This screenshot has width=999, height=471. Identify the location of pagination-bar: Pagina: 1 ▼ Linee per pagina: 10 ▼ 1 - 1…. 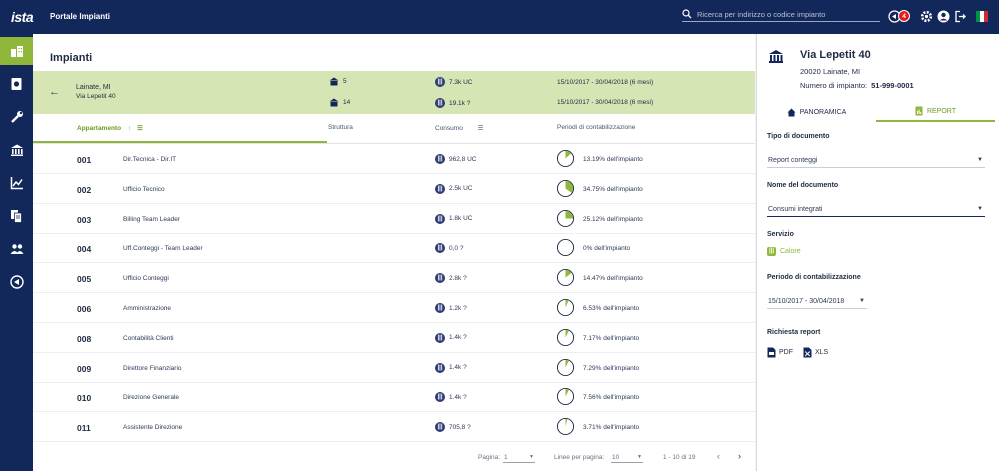
(394, 458).